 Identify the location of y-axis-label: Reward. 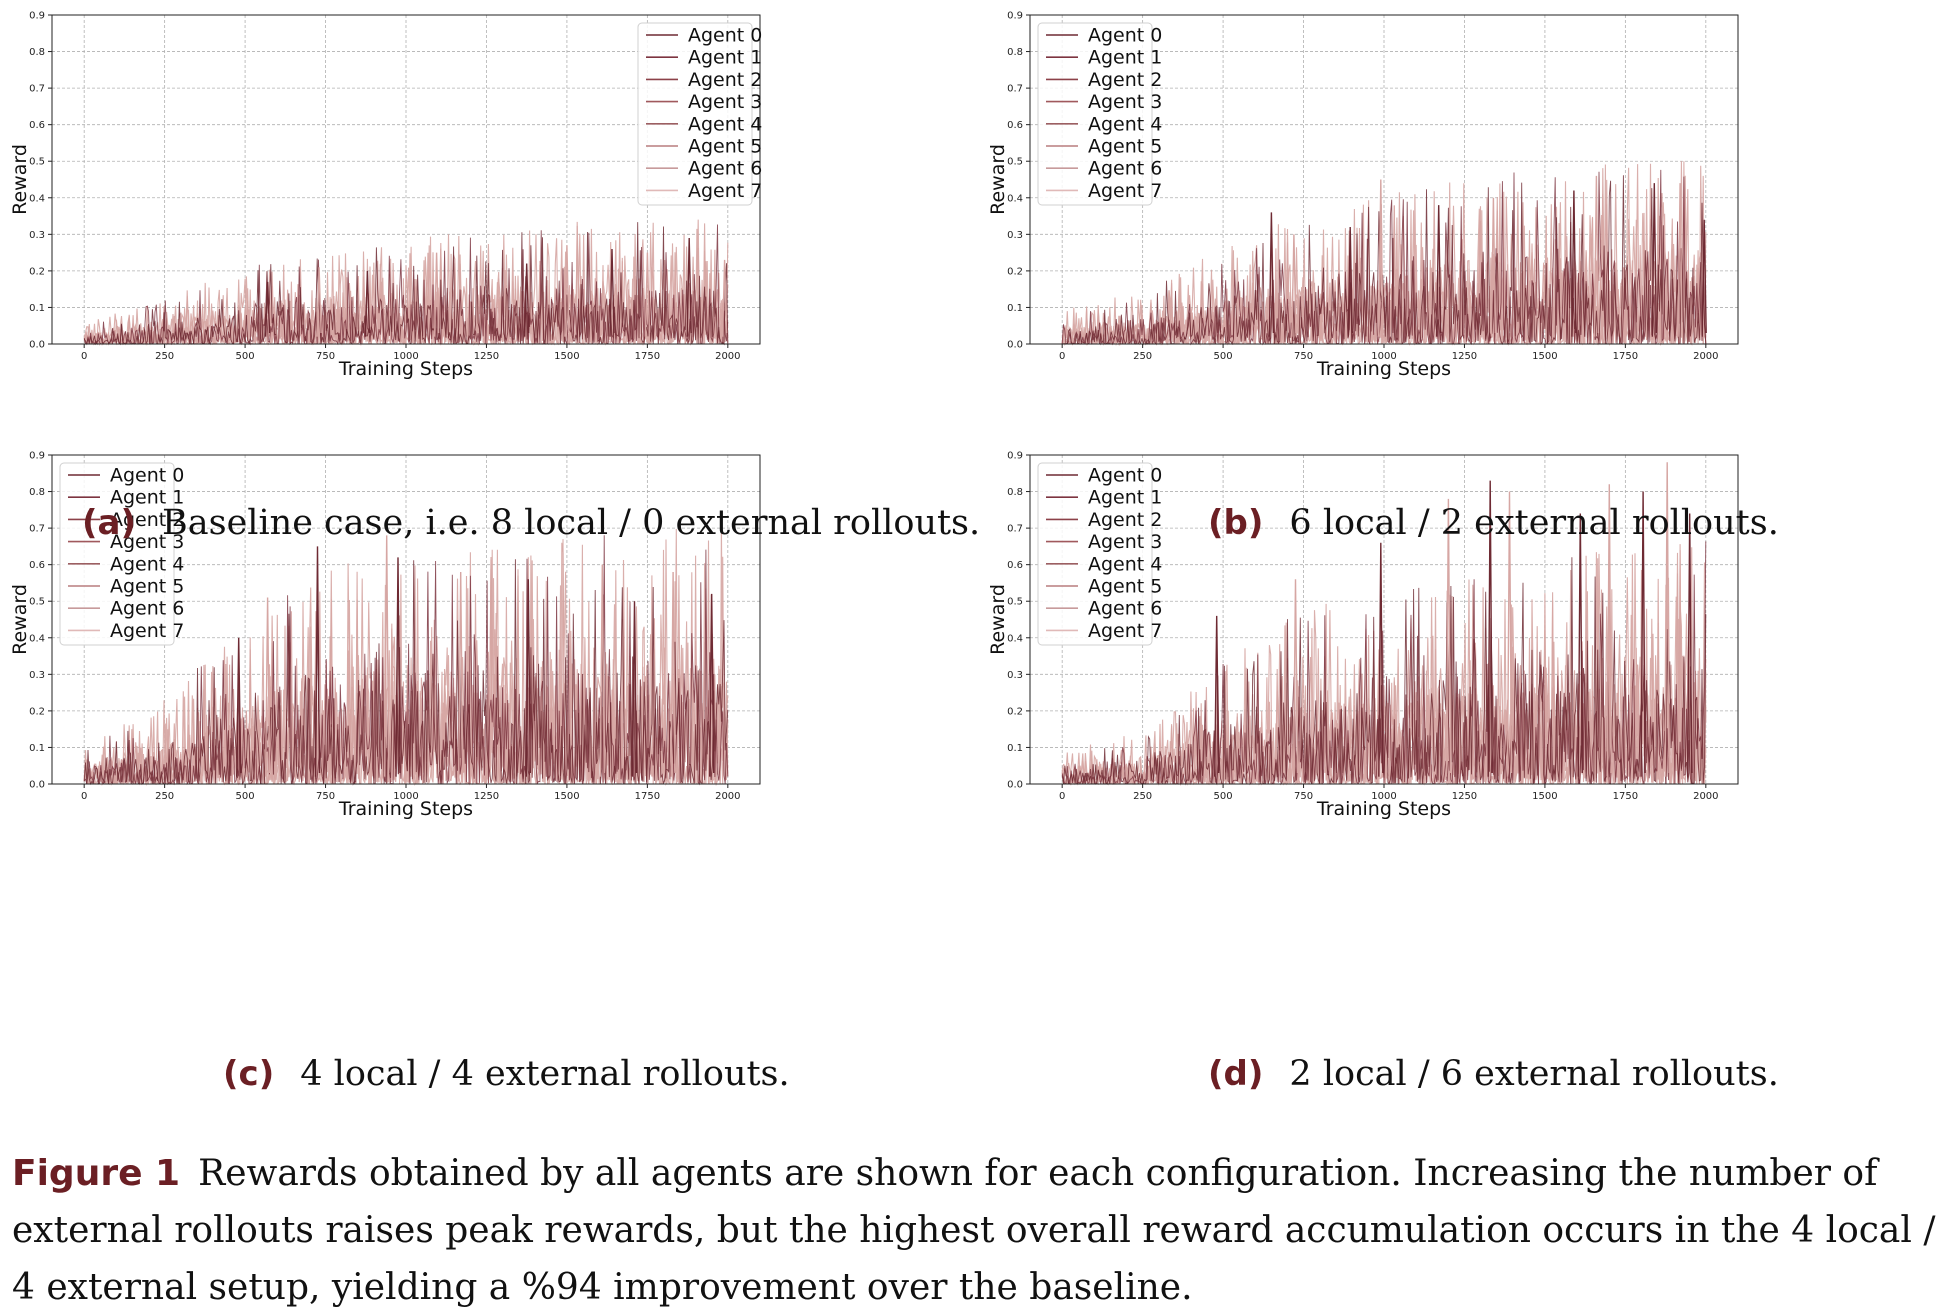
(998, 619).